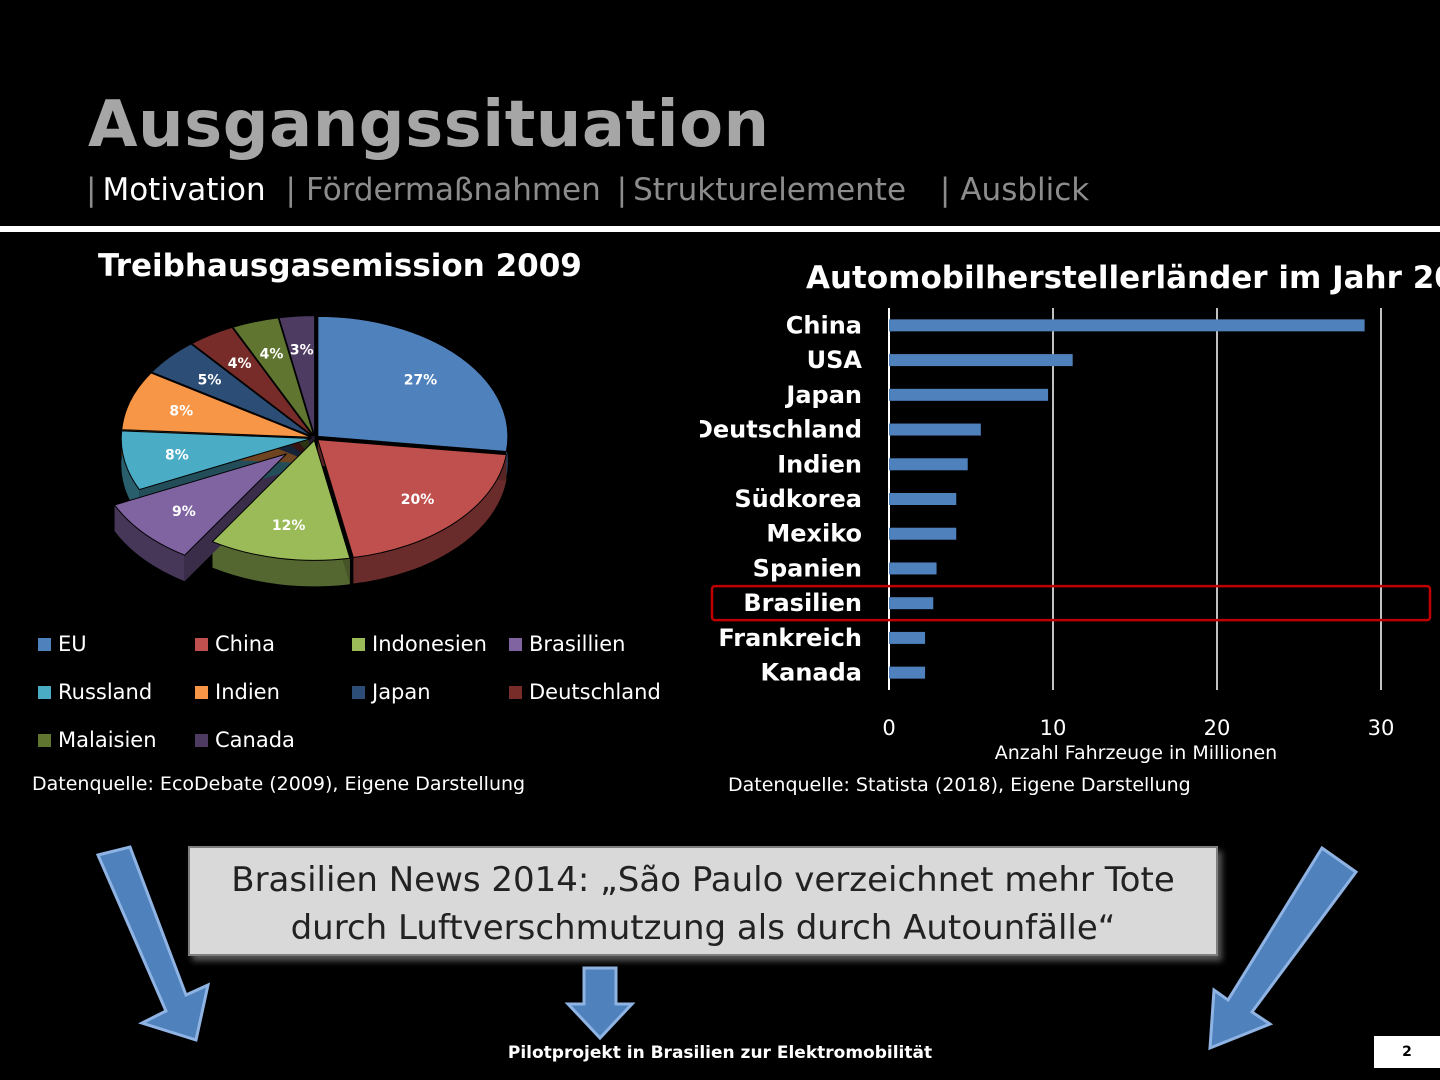  What do you see at coordinates (1135, 499) in the screenshot?
I see `bar-gridlines` at bounding box center [1135, 499].